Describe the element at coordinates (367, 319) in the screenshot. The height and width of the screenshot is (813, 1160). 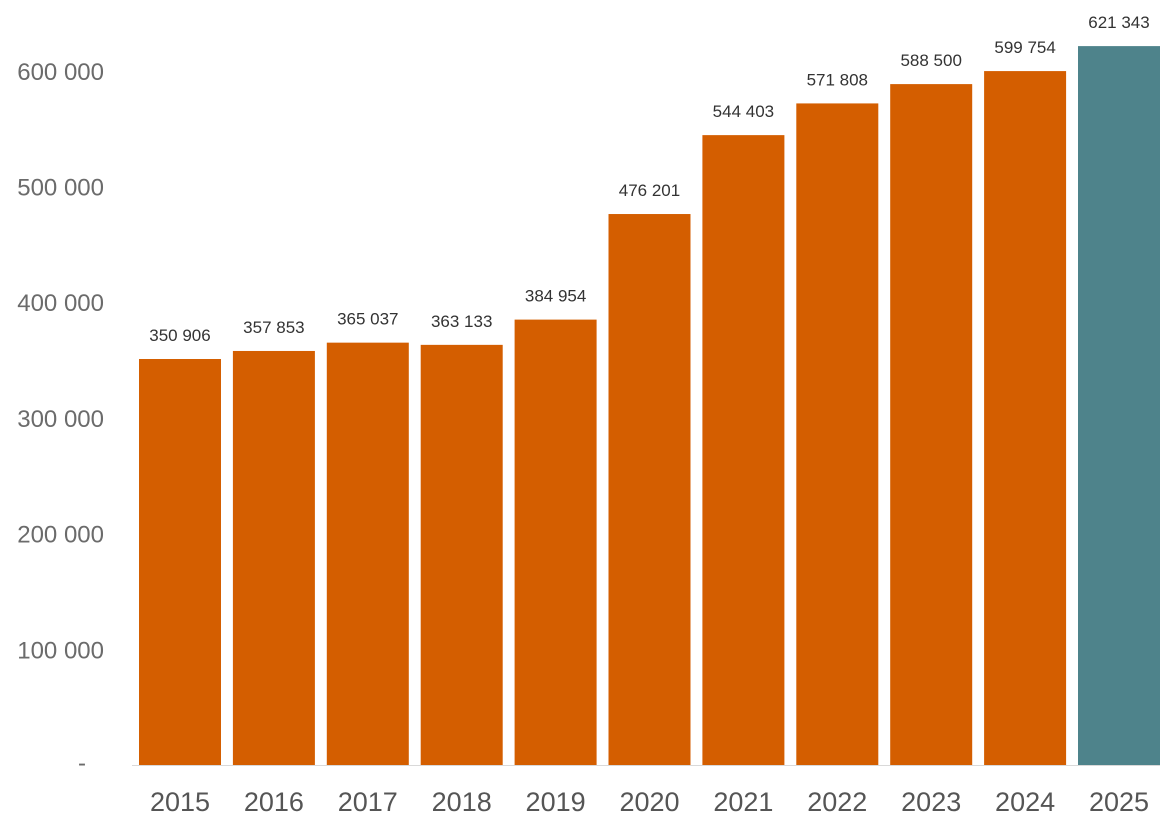
I see `data-label-2017: 365 037` at that location.